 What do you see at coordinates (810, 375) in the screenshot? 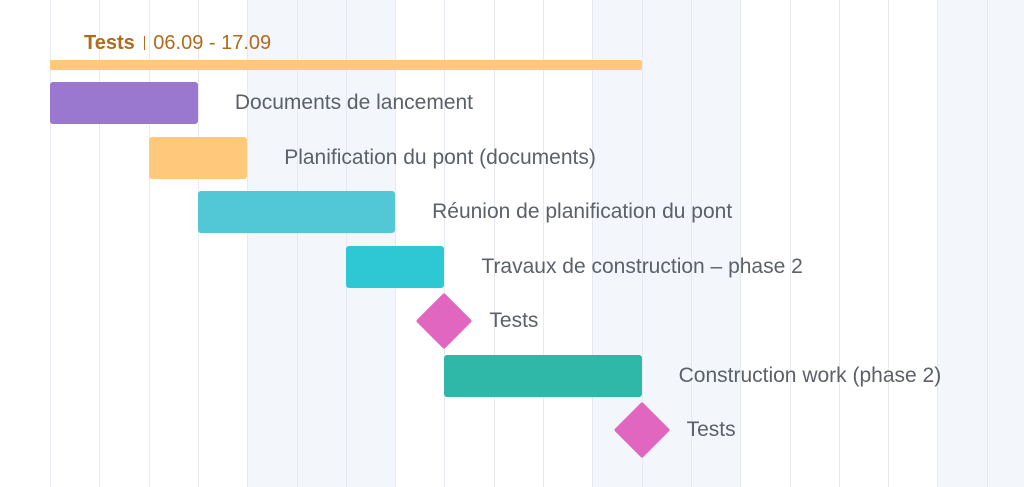
I see `task-label: Construction work (phase 2)` at bounding box center [810, 375].